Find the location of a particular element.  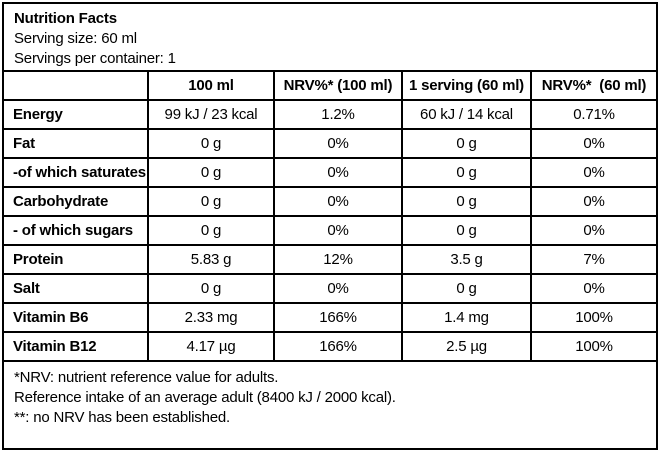

column-header-serving: 1 serving (60 ml) is located at coordinates (467, 86).